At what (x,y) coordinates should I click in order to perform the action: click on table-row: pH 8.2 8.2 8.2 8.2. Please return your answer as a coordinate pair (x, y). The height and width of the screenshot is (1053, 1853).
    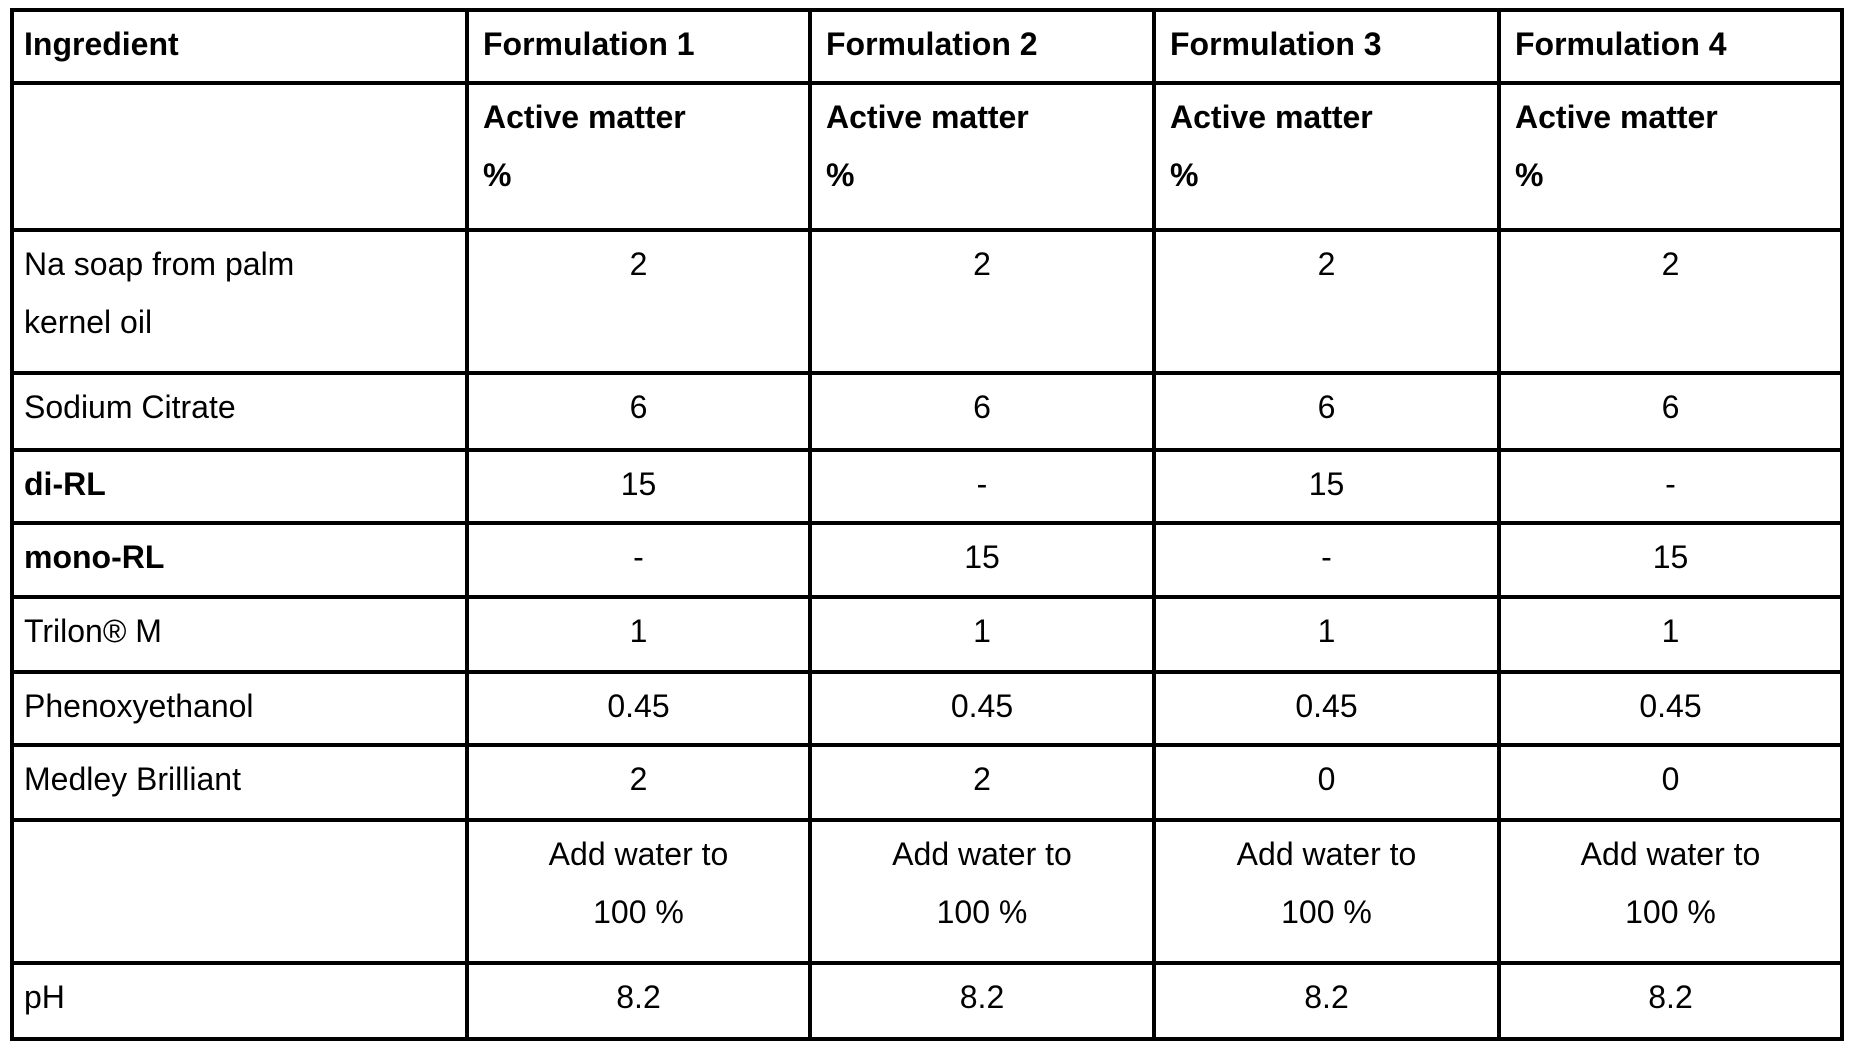
    Looking at the image, I should click on (927, 1001).